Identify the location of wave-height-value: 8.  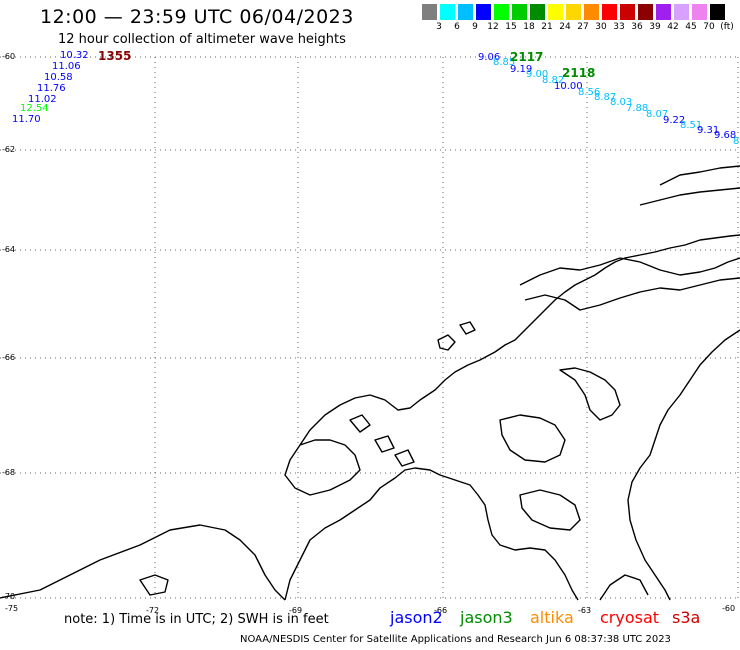
(736, 141).